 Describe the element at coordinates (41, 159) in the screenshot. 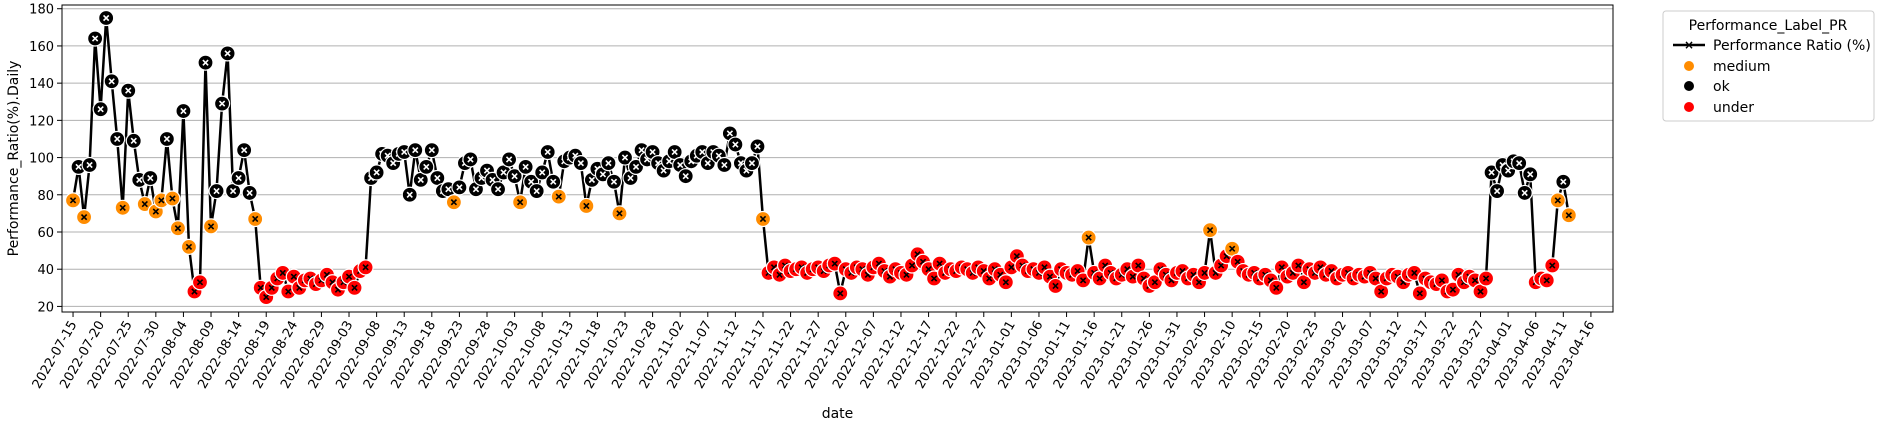

I see `y-tick-label: 100` at that location.